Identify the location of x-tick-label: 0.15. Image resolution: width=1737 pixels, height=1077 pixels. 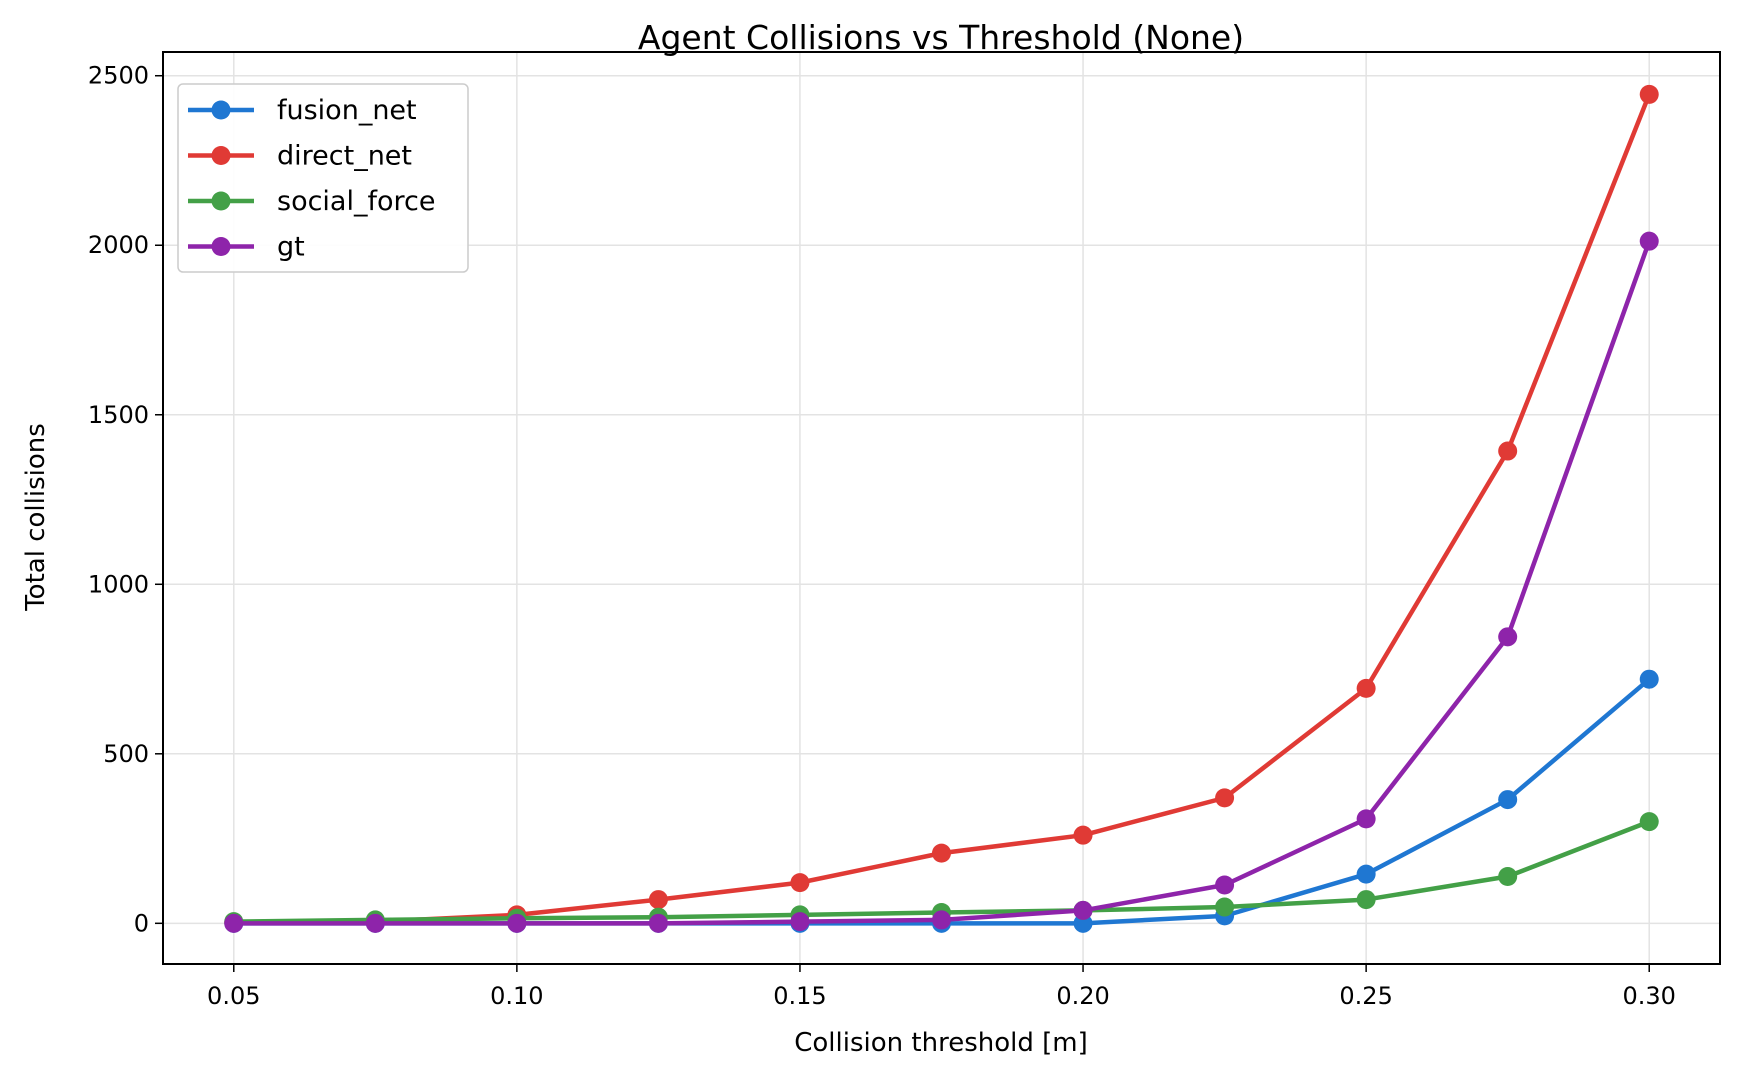
(799, 996).